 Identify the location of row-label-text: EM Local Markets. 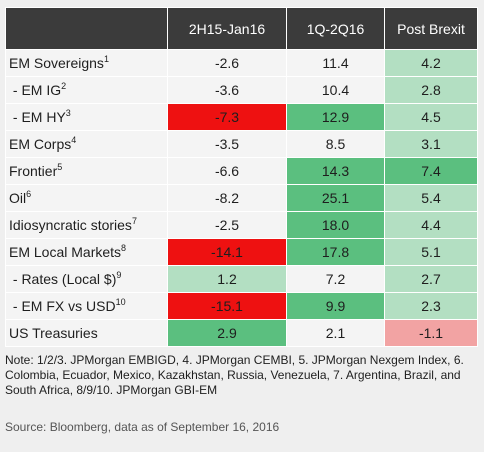
(65, 252).